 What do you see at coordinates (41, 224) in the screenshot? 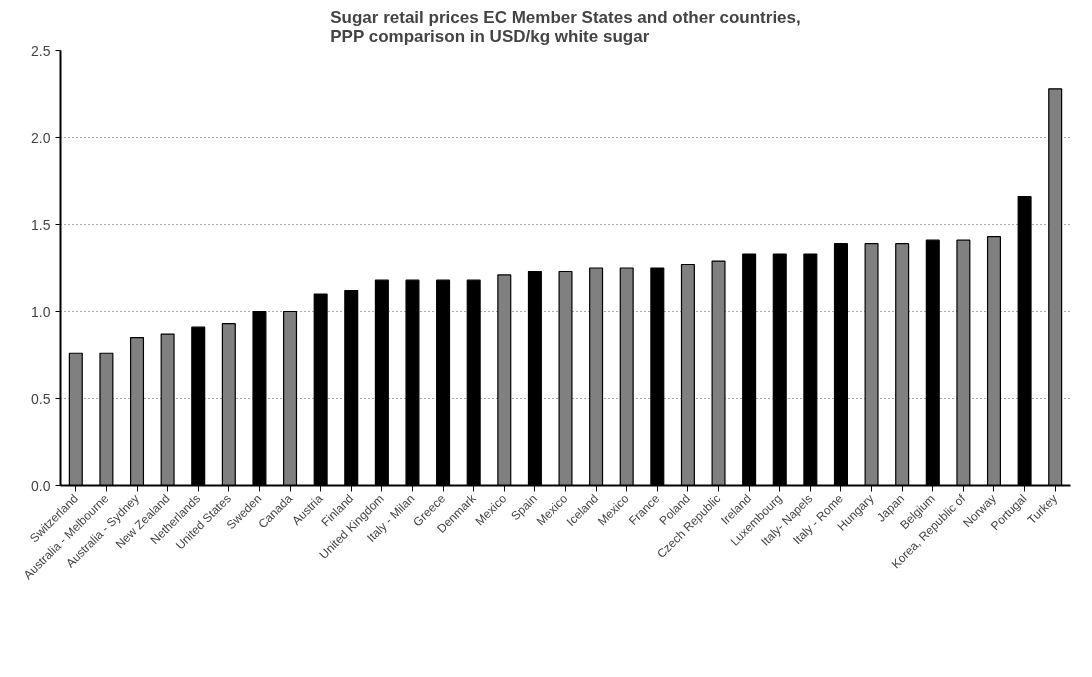
I see `y-tick-label: 1.5` at bounding box center [41, 224].